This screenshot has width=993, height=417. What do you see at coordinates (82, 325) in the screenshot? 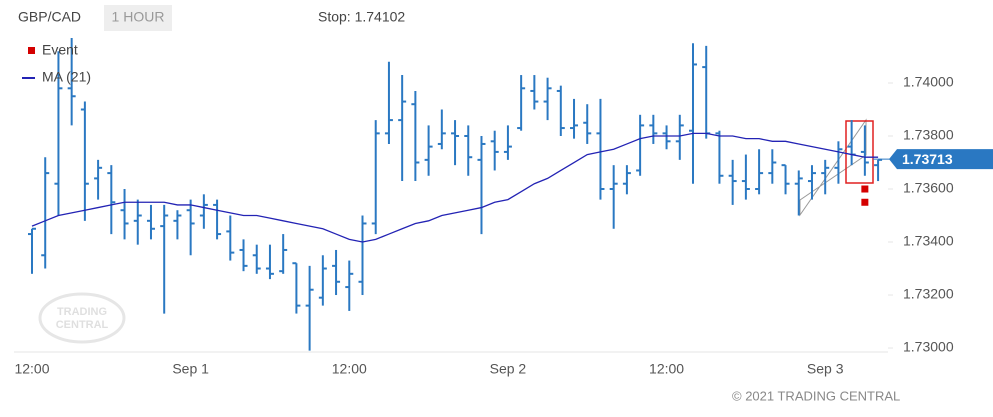
I see `watermark-text: CENTRAL` at bounding box center [82, 325].